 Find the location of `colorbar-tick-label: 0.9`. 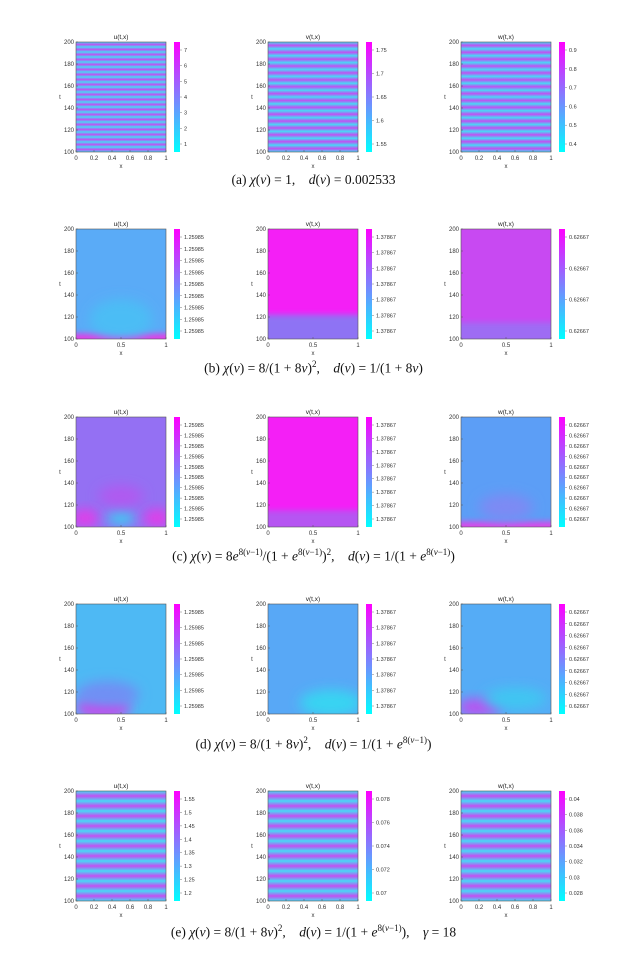

colorbar-tick-label: 0.9 is located at coordinates (573, 51).